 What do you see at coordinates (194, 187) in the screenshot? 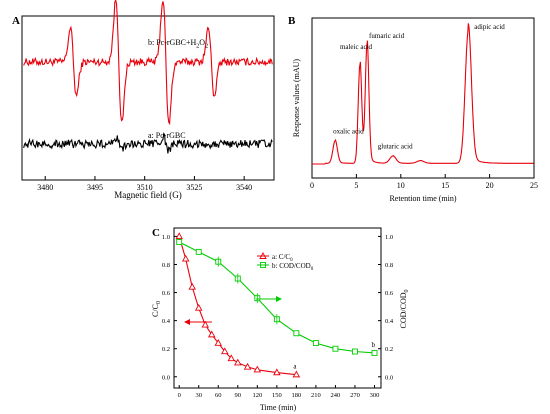
I see `panel-a-x-tick-label: 3525` at bounding box center [194, 187].